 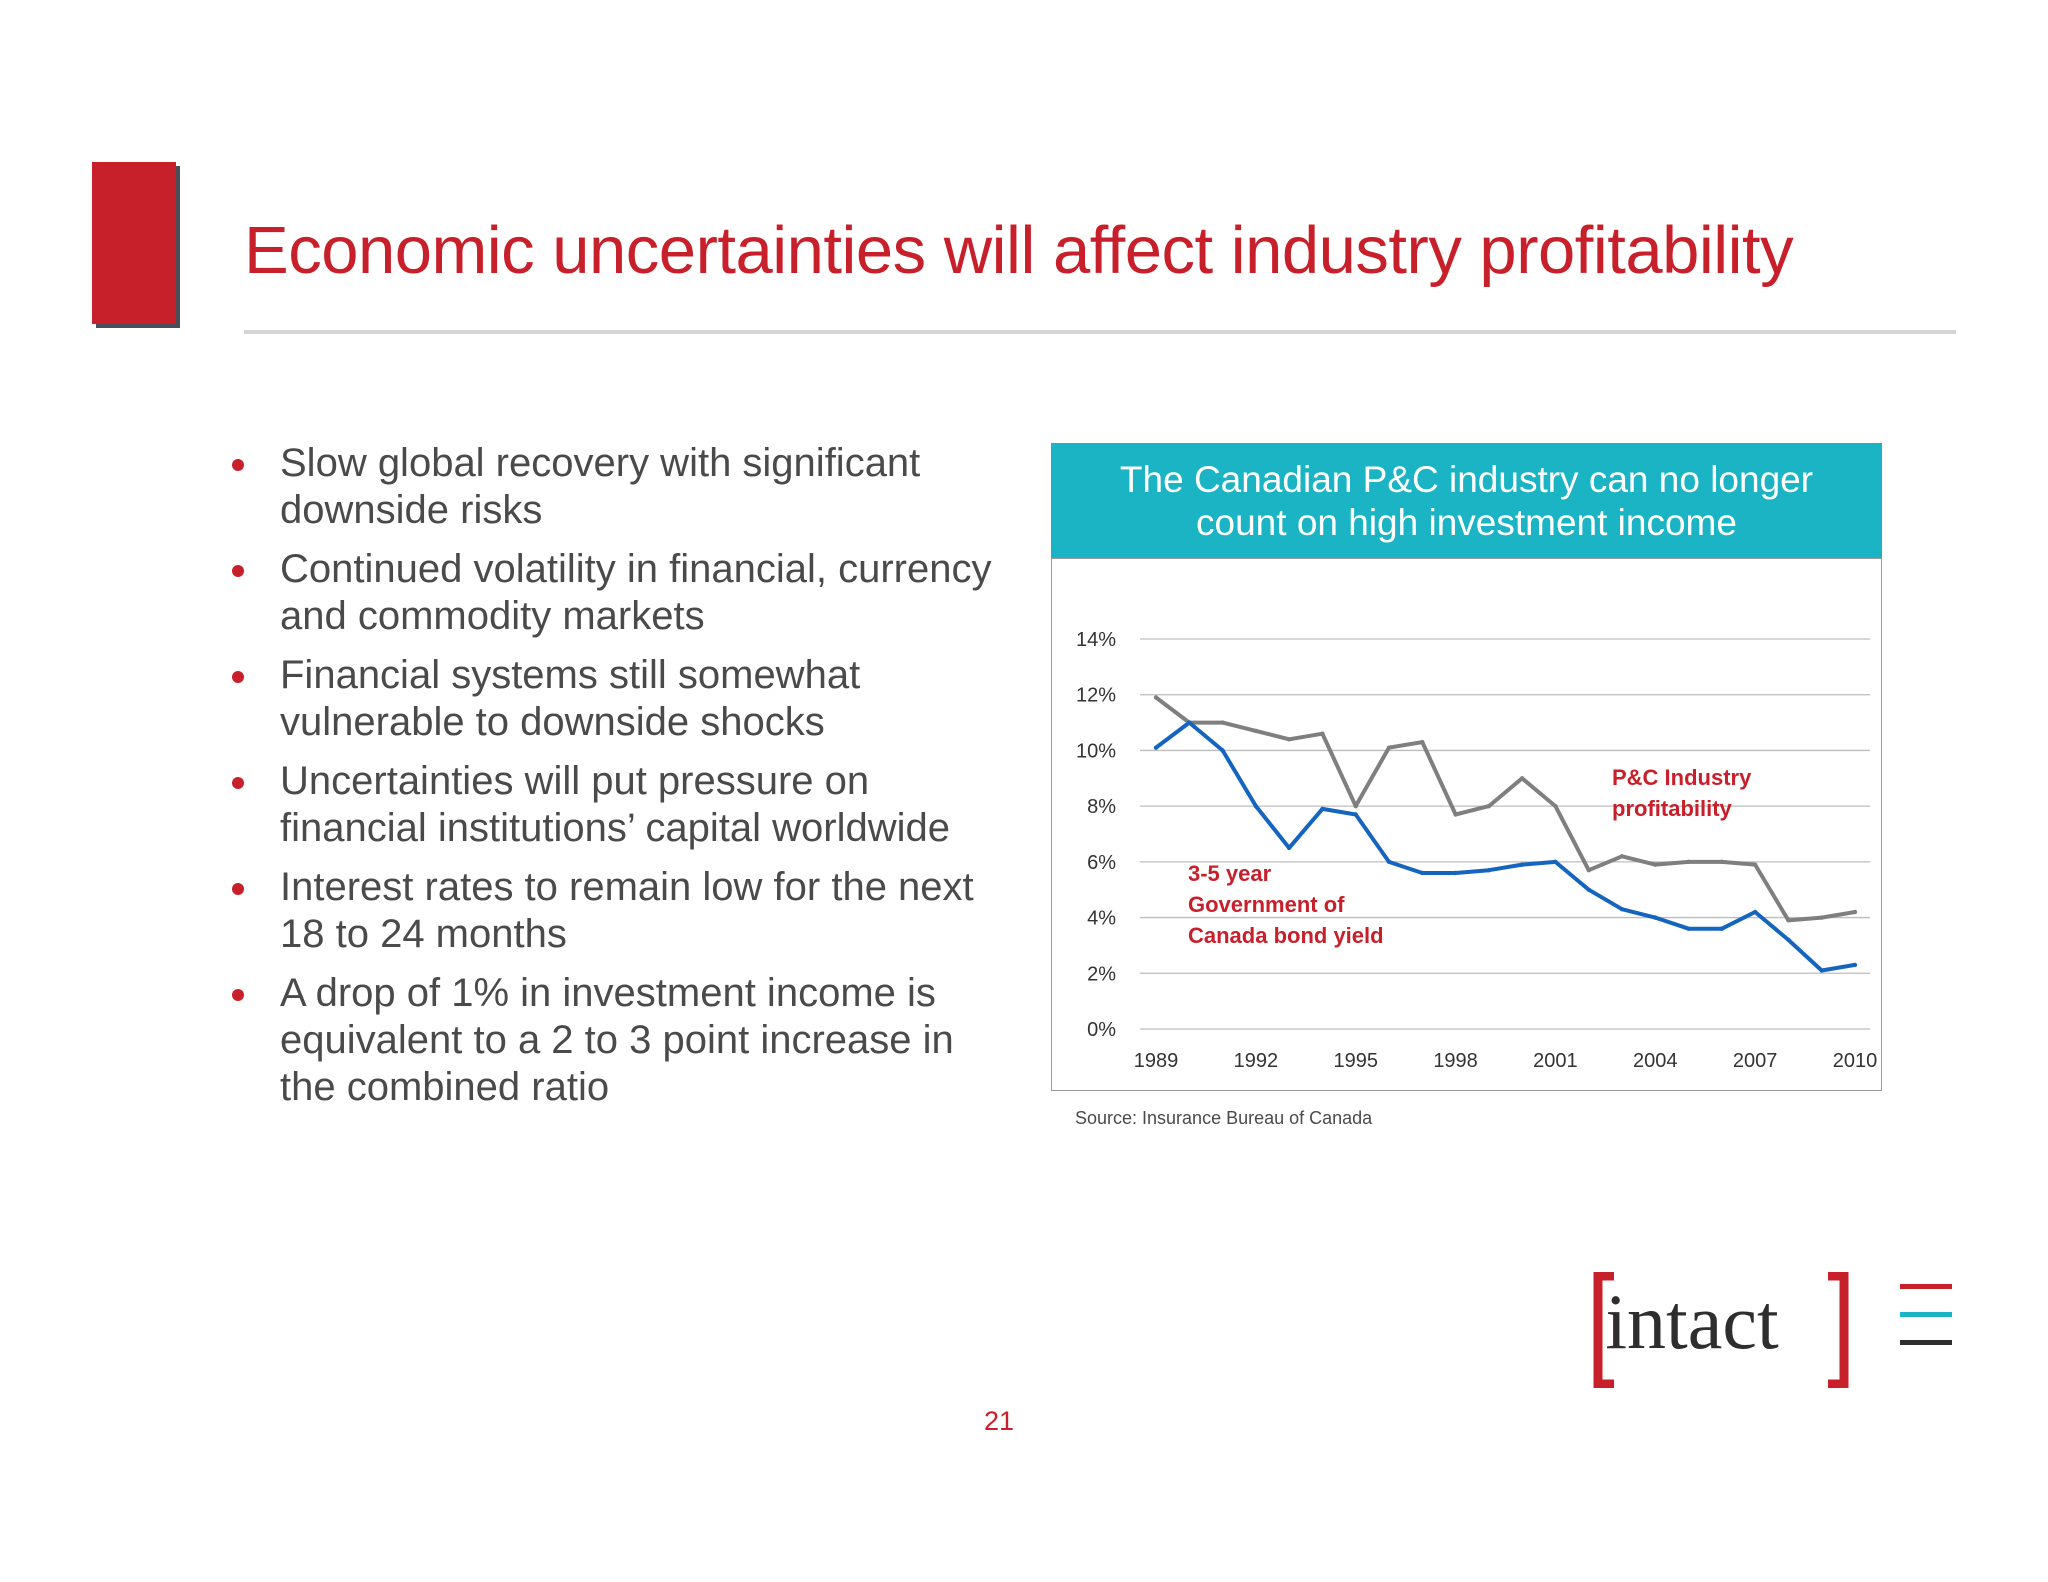 I want to click on y-tick-label: 14%, so click(x=1096, y=640).